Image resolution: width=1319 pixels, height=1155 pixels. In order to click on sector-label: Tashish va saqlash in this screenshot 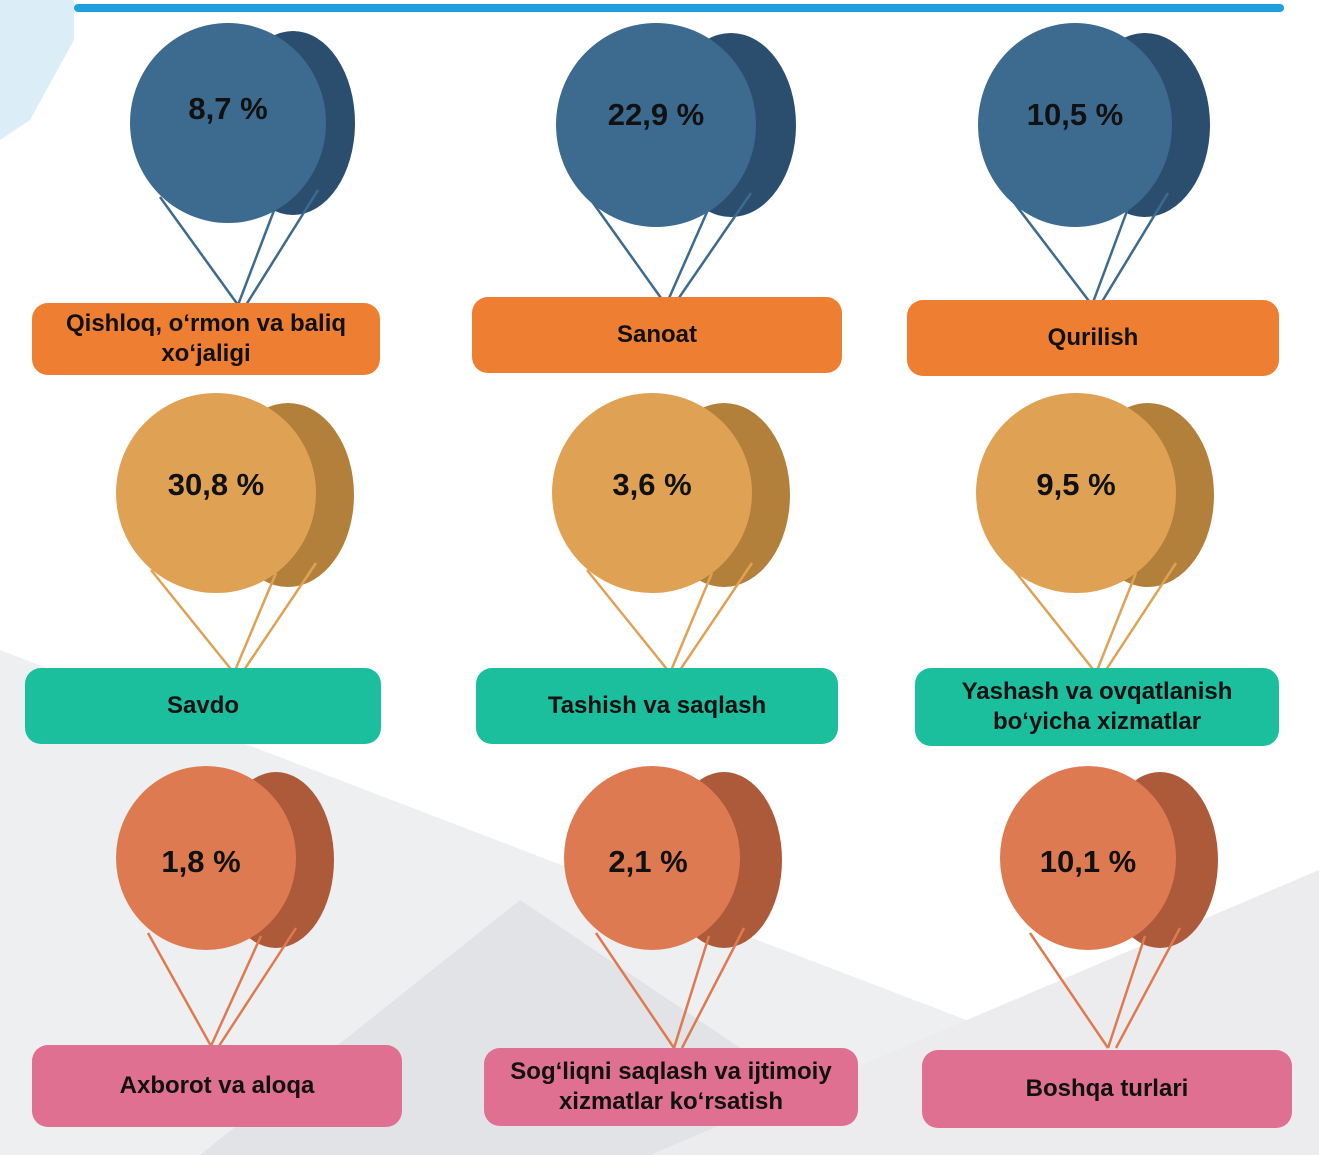, I will do `click(657, 706)`.